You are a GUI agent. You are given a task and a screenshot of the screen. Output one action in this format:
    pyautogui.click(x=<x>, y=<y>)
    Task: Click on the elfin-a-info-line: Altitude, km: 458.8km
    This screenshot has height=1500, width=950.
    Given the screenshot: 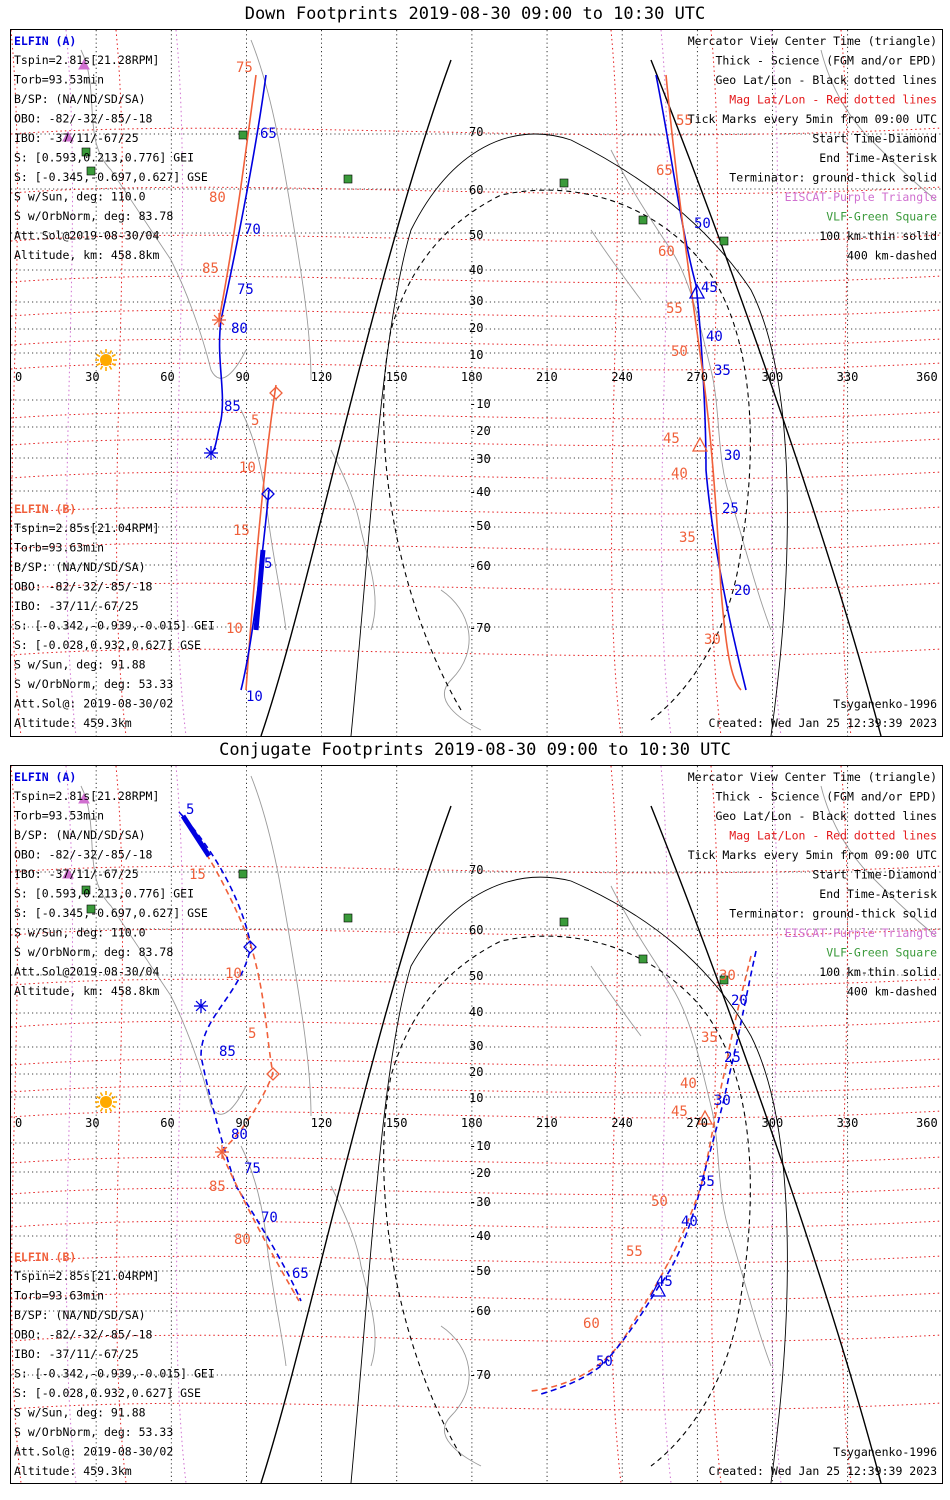 What is the action you would take?
    pyautogui.click(x=86, y=255)
    